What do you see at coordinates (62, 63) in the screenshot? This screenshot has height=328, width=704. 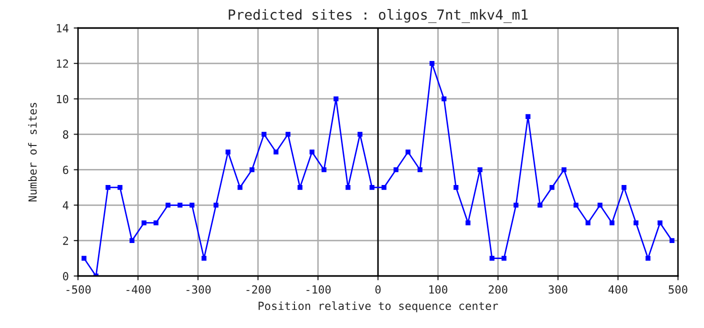 I see `y-tick-label: 12` at bounding box center [62, 63].